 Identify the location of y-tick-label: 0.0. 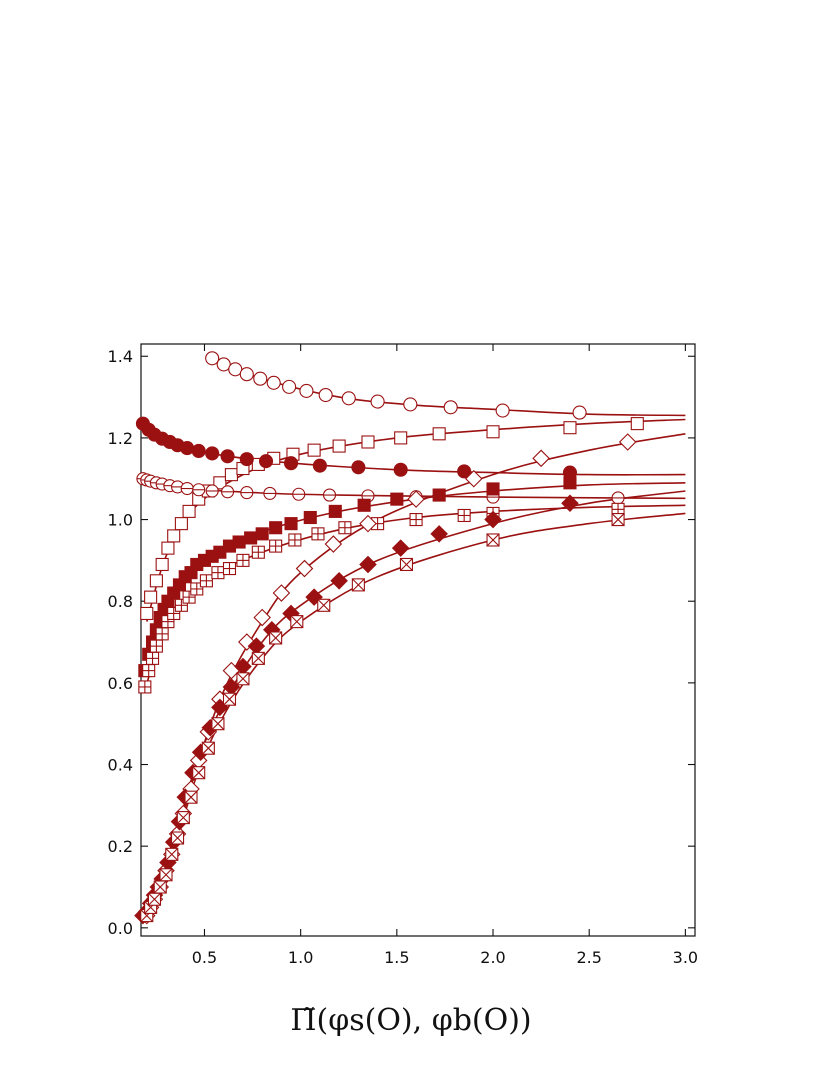
(120, 928).